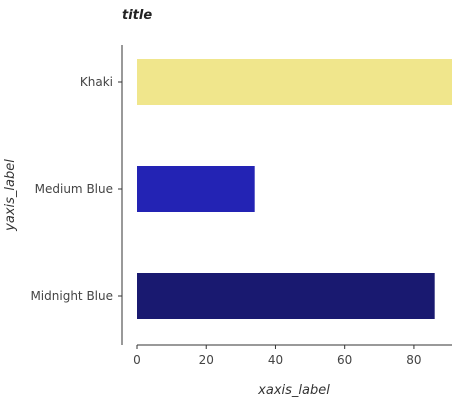 Image resolution: width=472 pixels, height=400 pixels. I want to click on x-tick-label: 60, so click(344, 360).